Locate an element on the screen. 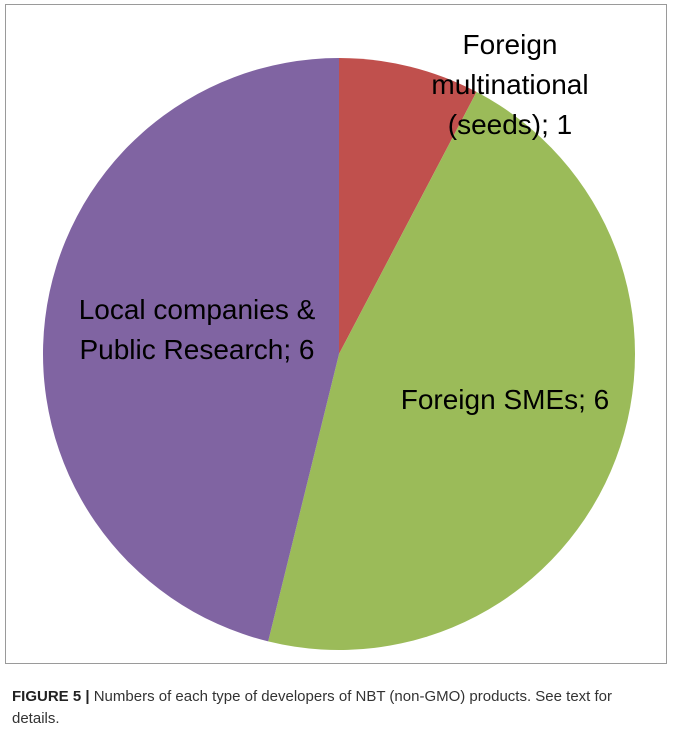  pie-slice is located at coordinates (408, 206).